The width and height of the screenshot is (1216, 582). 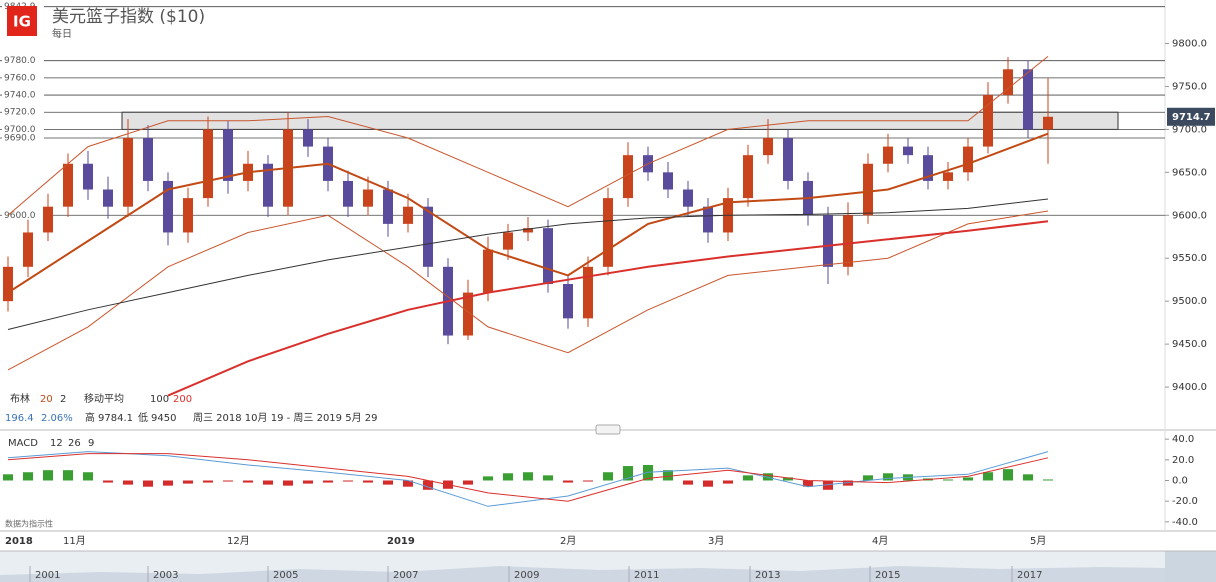 I want to click on level-label: 9780.0, so click(x=20, y=61).